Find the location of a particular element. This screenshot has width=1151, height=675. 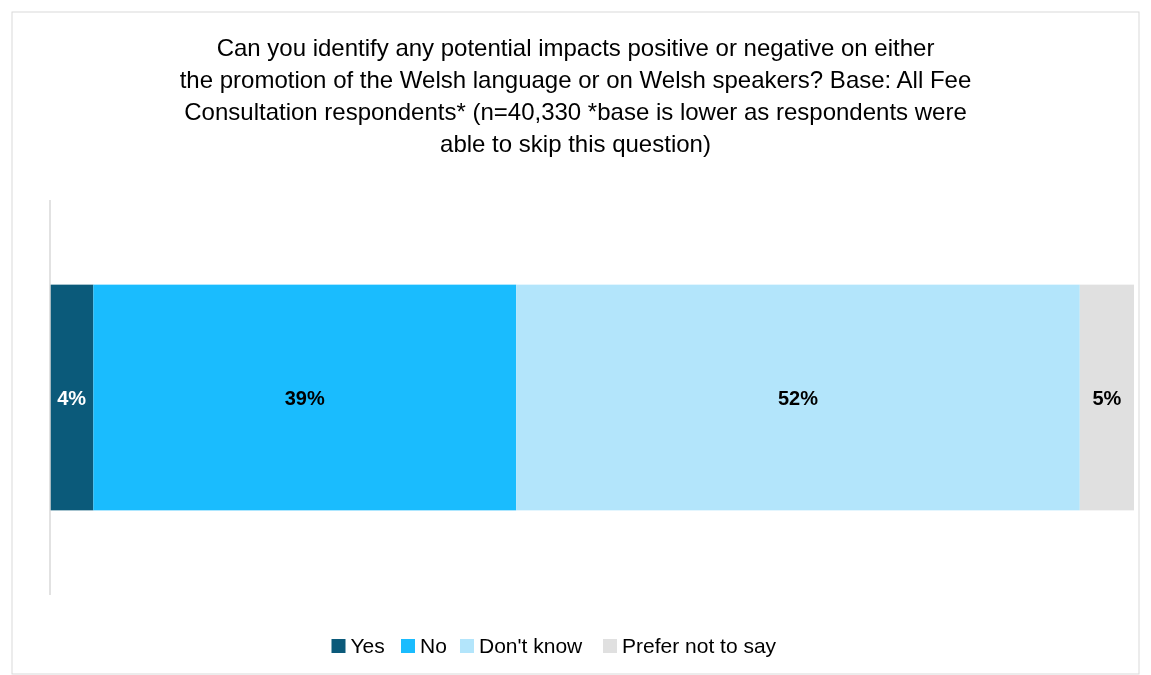

legend-label: No is located at coordinates (433, 646).